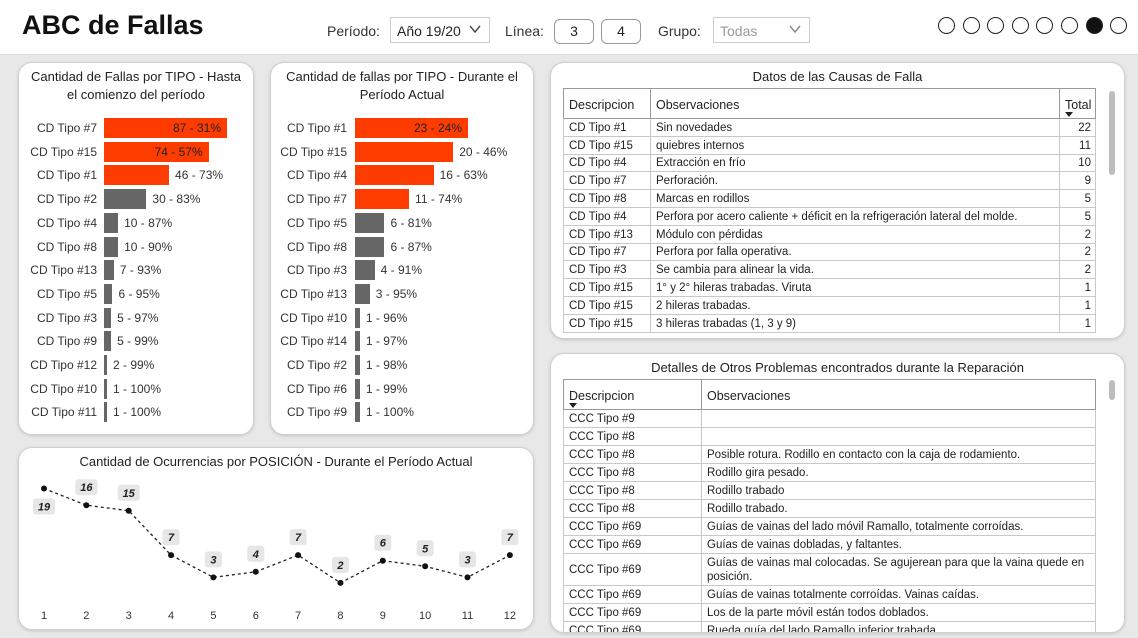  Describe the element at coordinates (829, 305) in the screenshot. I see `table-row: CD Tipo #15 2 hileras trabadas. 1` at that location.